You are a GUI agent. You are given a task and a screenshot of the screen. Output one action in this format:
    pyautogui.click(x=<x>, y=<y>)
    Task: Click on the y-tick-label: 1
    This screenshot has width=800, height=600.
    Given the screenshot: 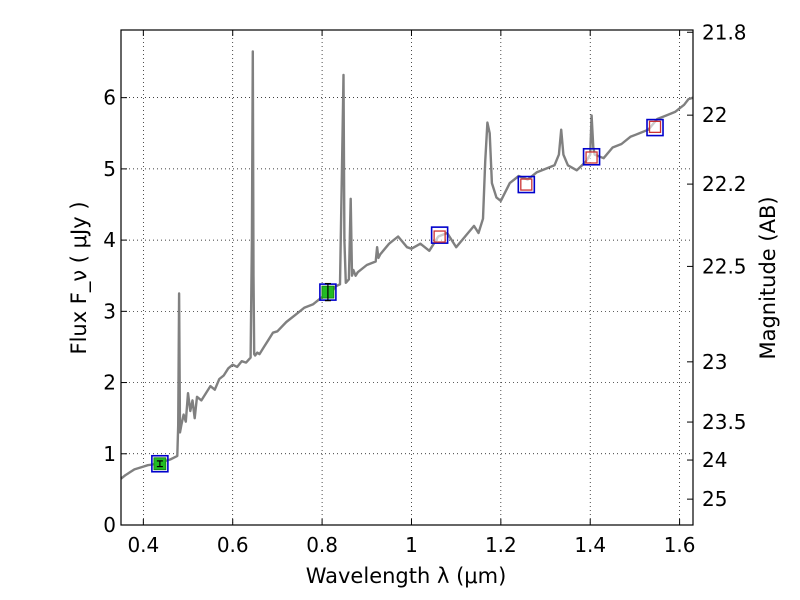 What is the action you would take?
    pyautogui.click(x=109, y=454)
    